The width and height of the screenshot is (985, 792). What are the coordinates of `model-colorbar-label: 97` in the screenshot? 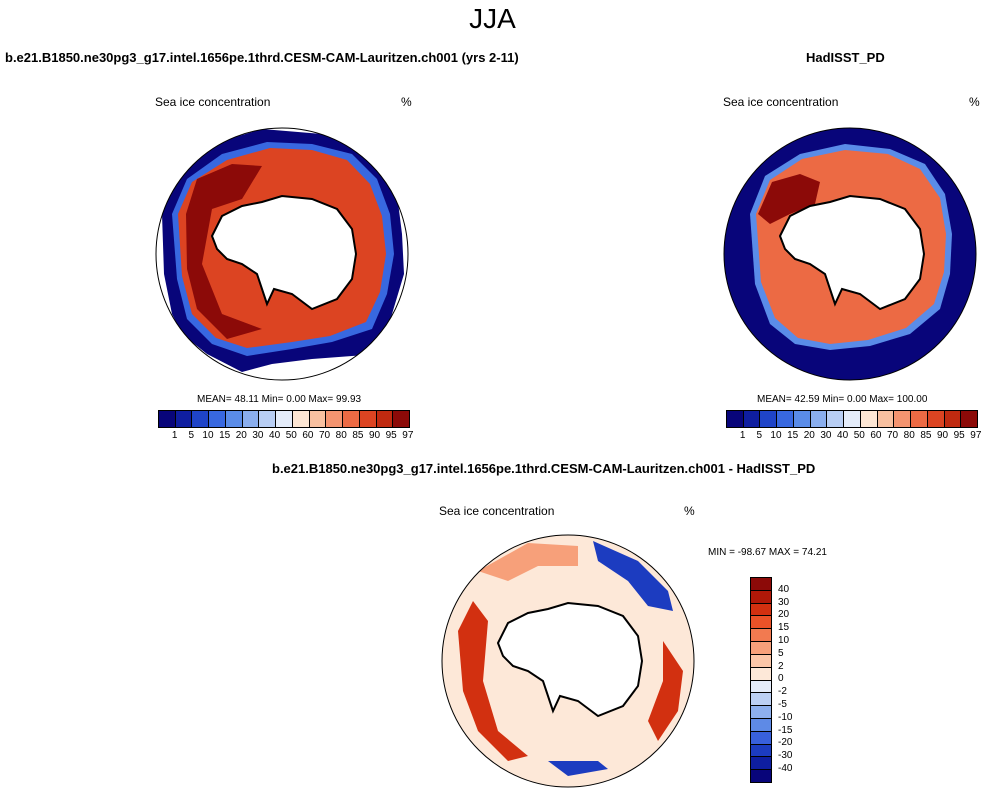 It's located at (408, 435).